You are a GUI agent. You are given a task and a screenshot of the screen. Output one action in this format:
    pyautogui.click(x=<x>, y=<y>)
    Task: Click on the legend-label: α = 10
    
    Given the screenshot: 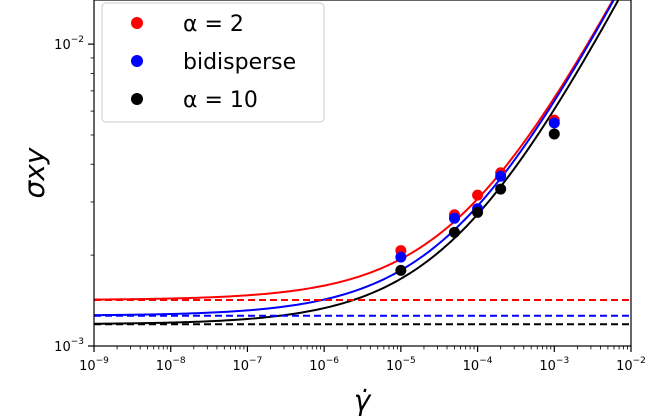 What is the action you would take?
    pyautogui.click(x=220, y=100)
    